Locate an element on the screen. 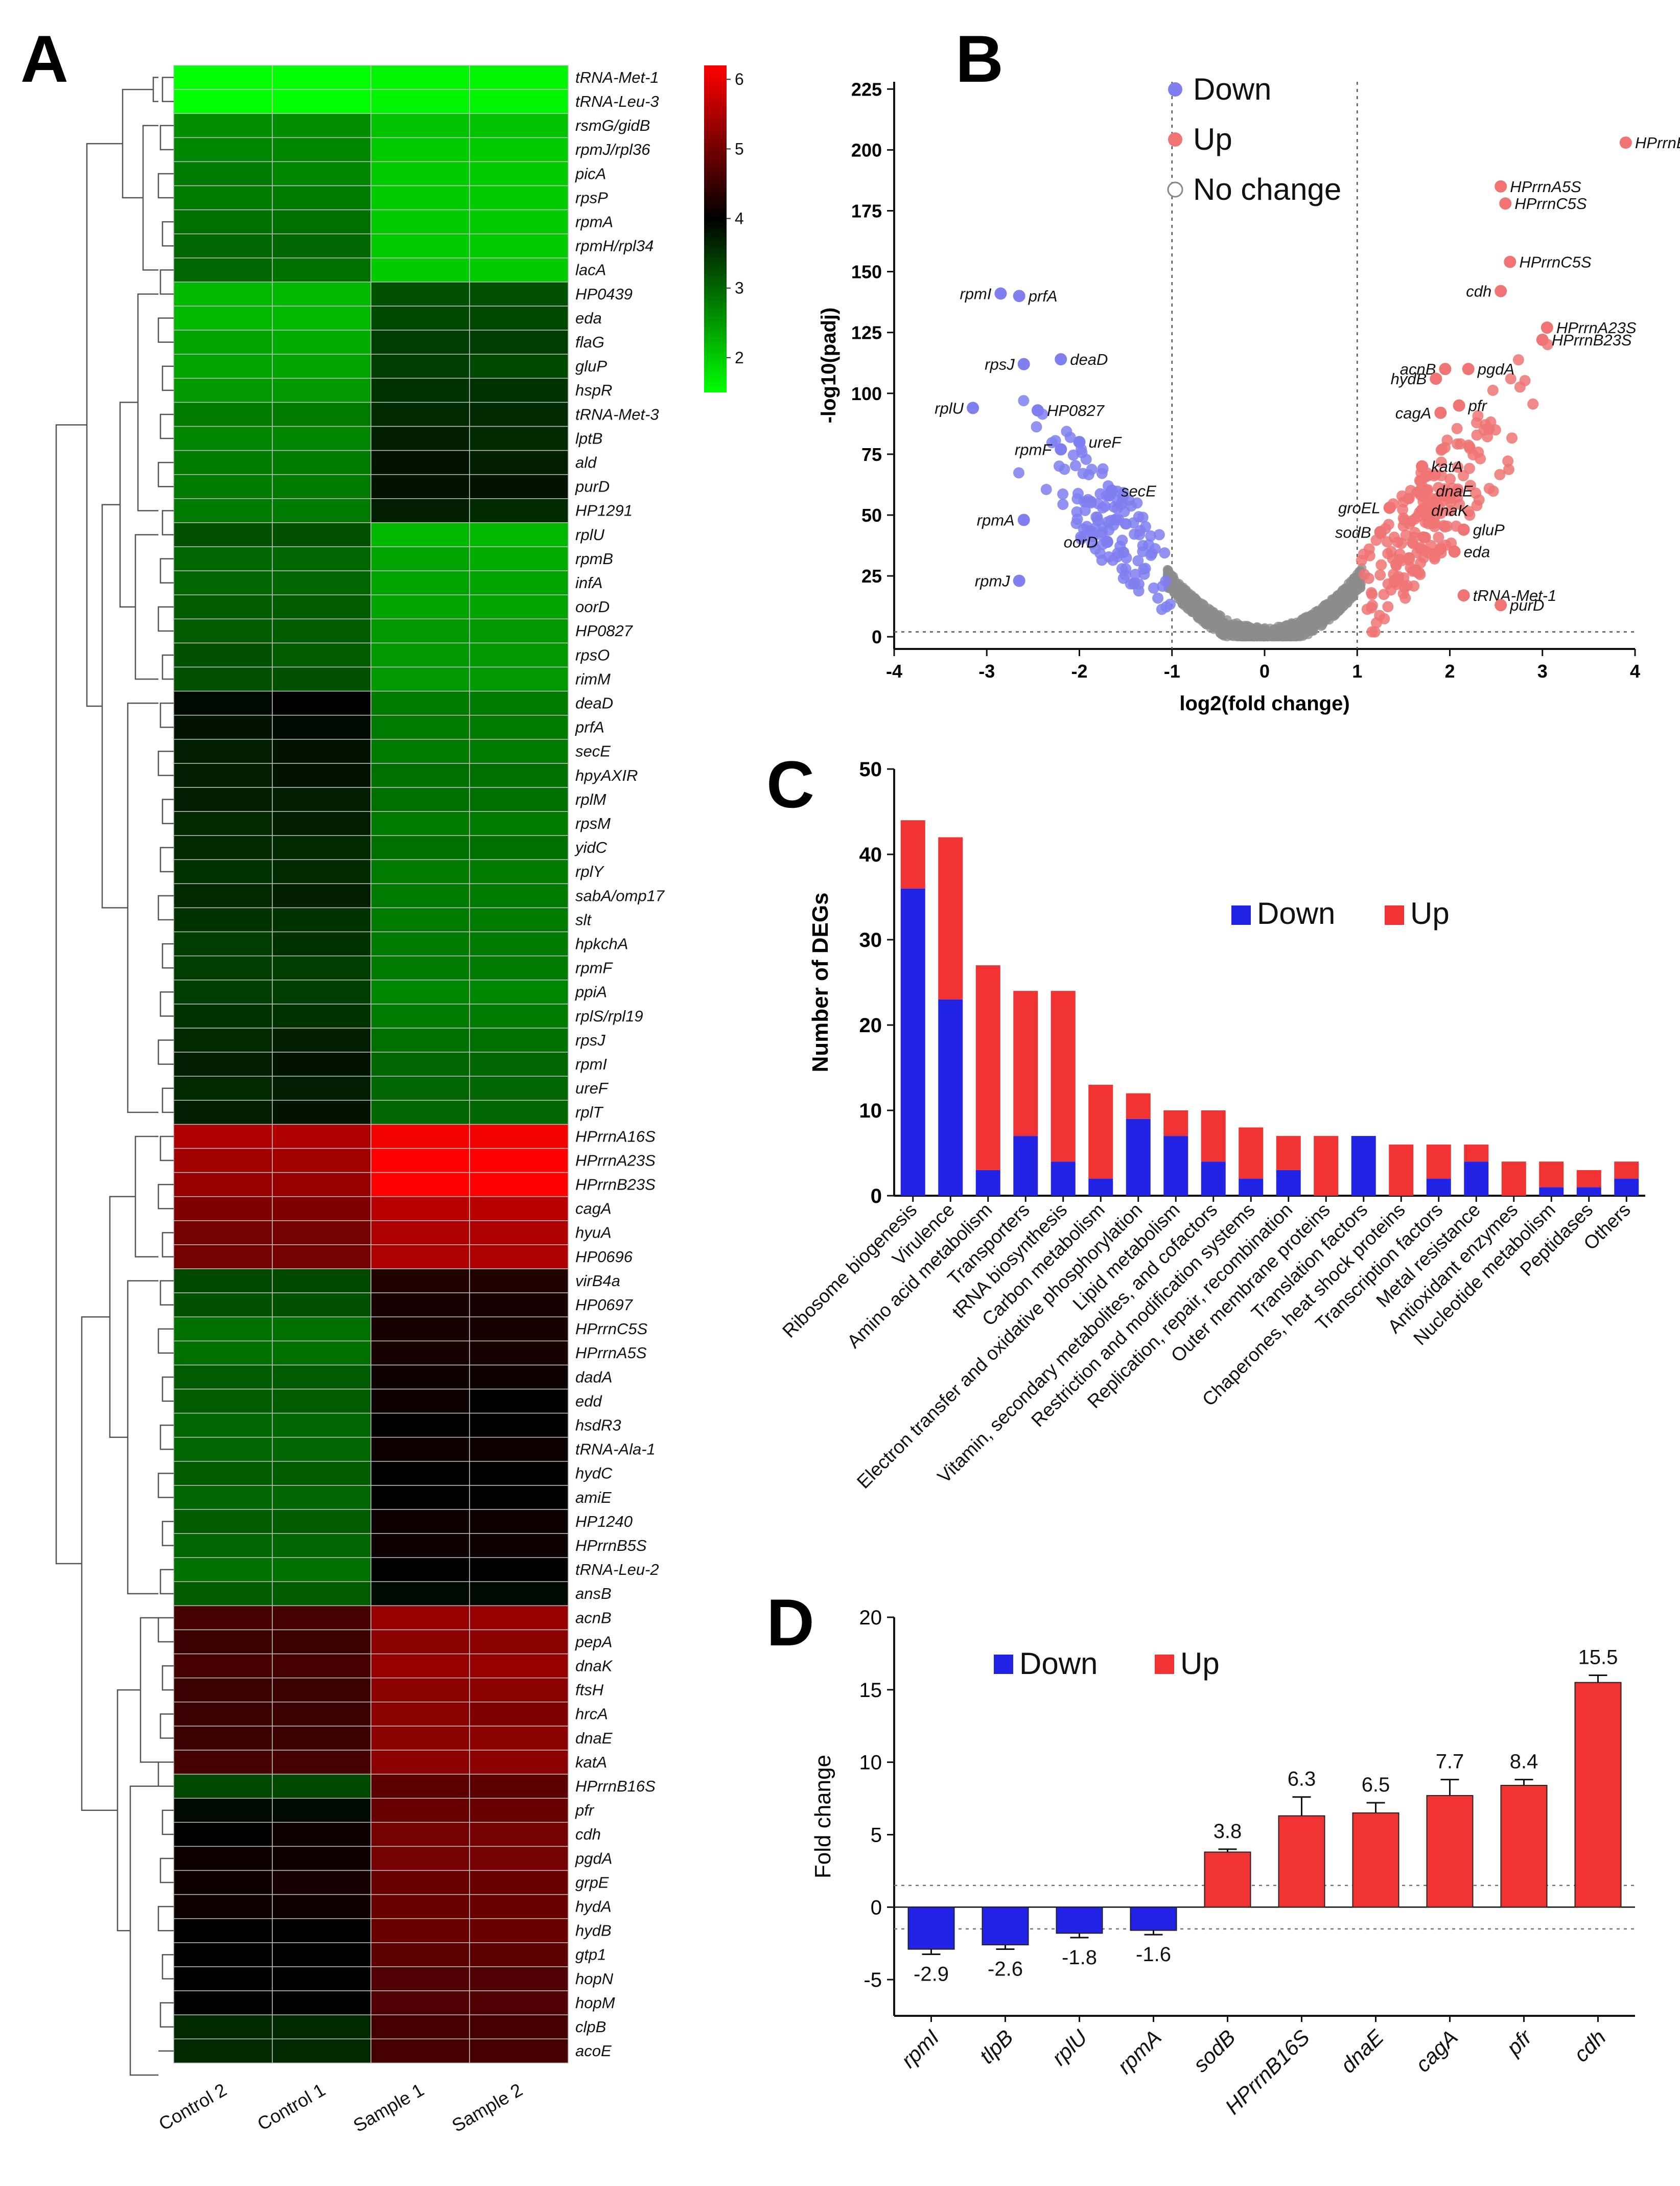 Image resolution: width=1680 pixels, height=2186 pixels. volcano-point-label: HPrrnA23S is located at coordinates (1596, 328).